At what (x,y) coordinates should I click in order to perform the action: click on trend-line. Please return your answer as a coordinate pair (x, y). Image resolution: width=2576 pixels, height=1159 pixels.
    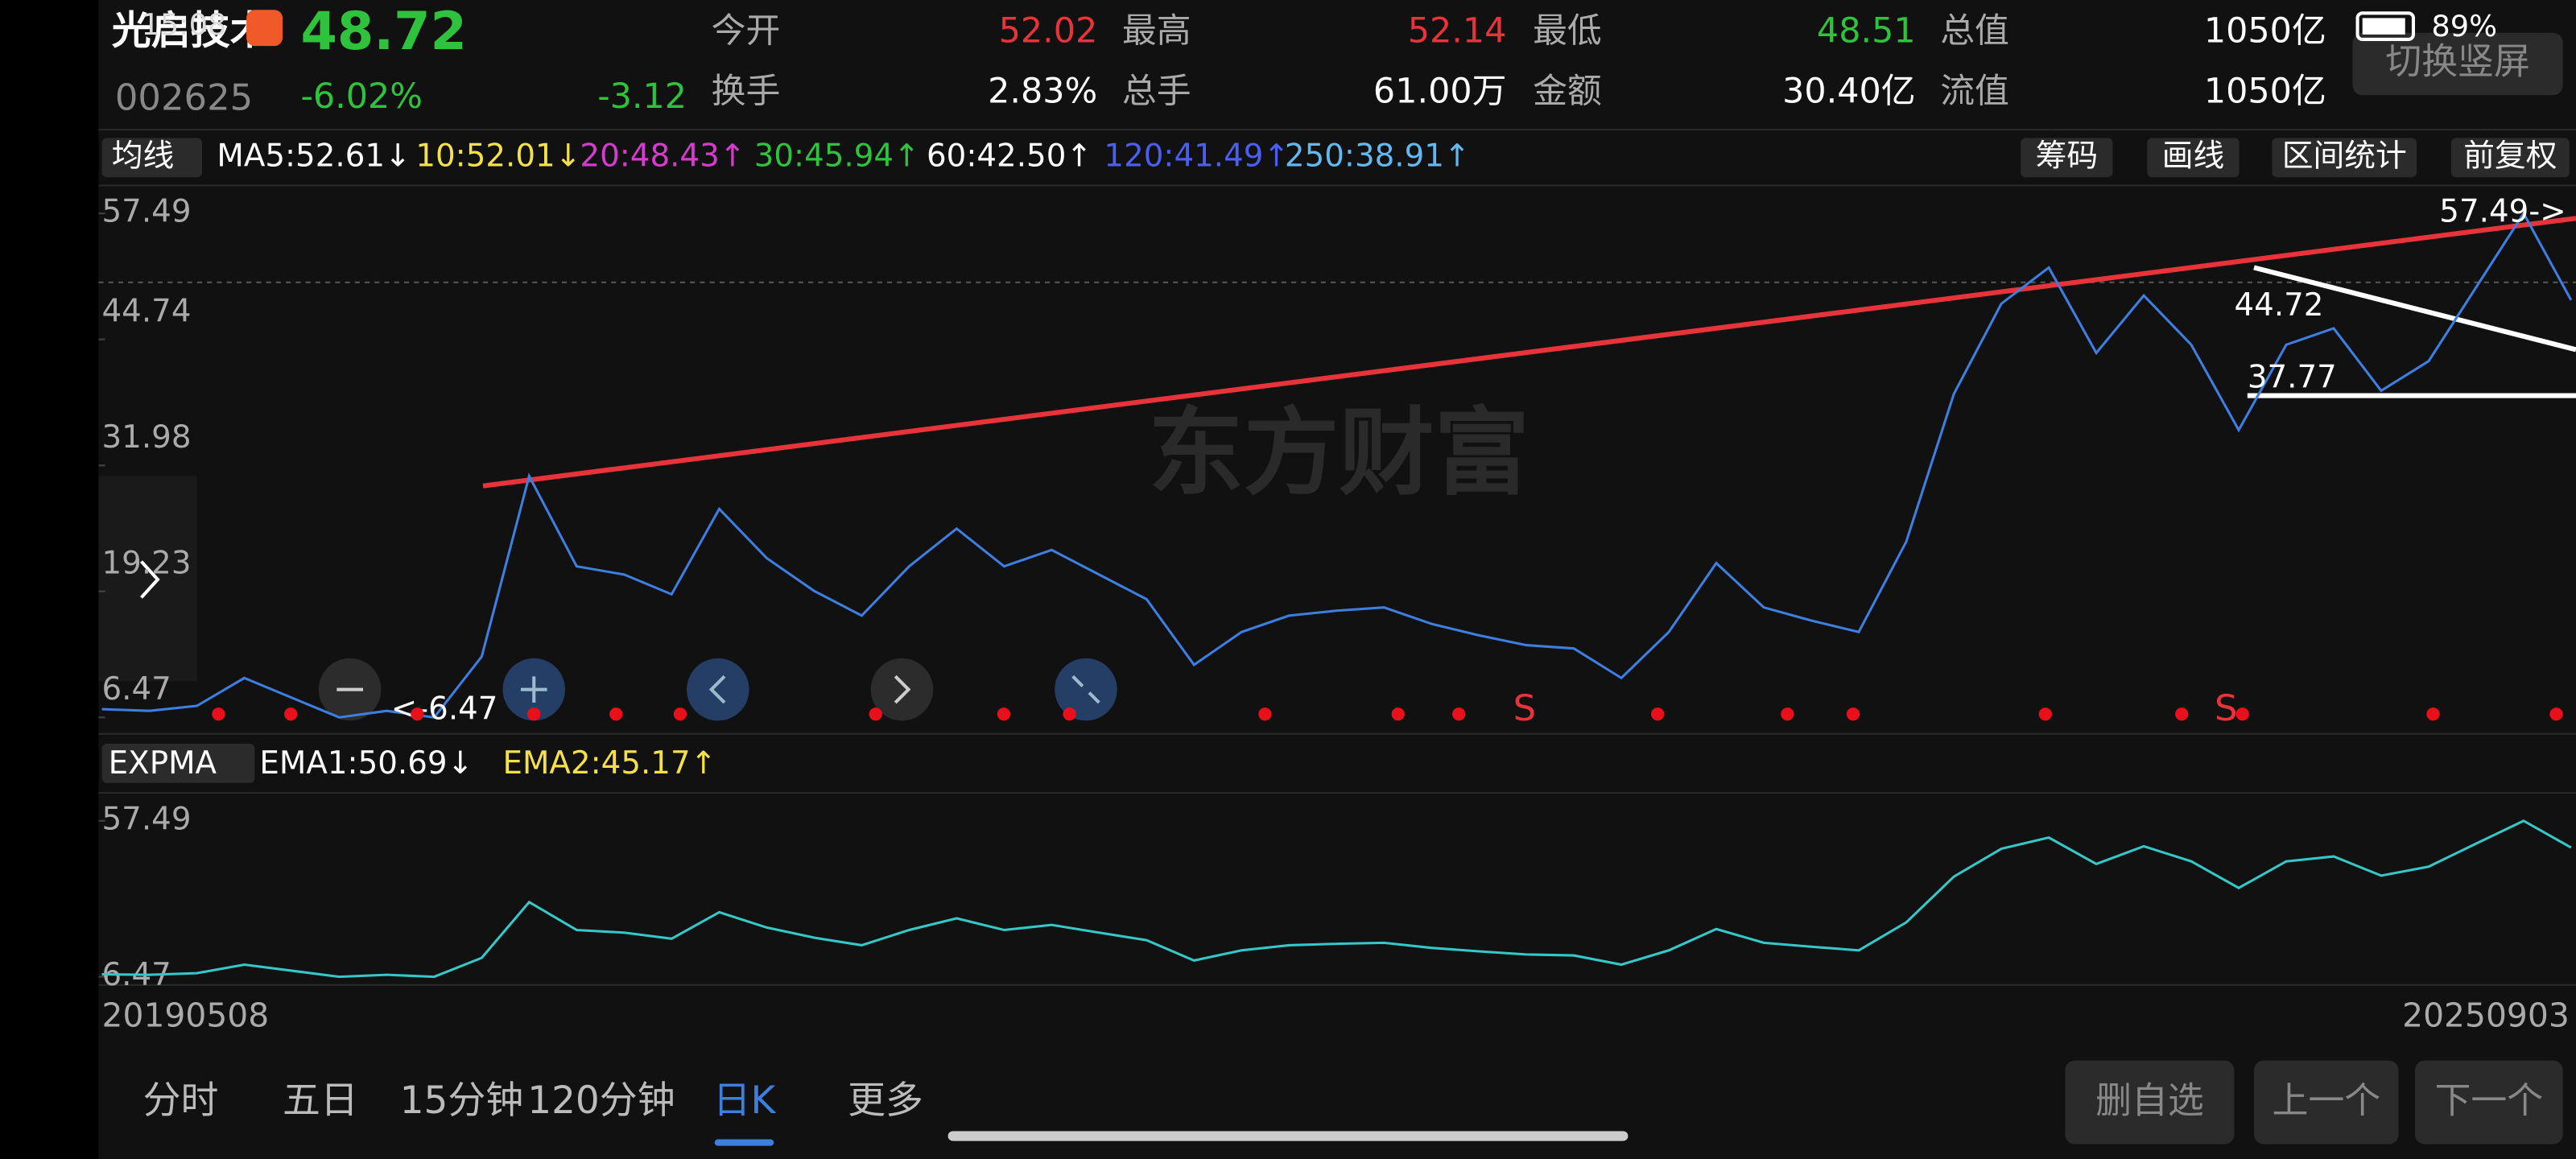
    Looking at the image, I should click on (2414, 309).